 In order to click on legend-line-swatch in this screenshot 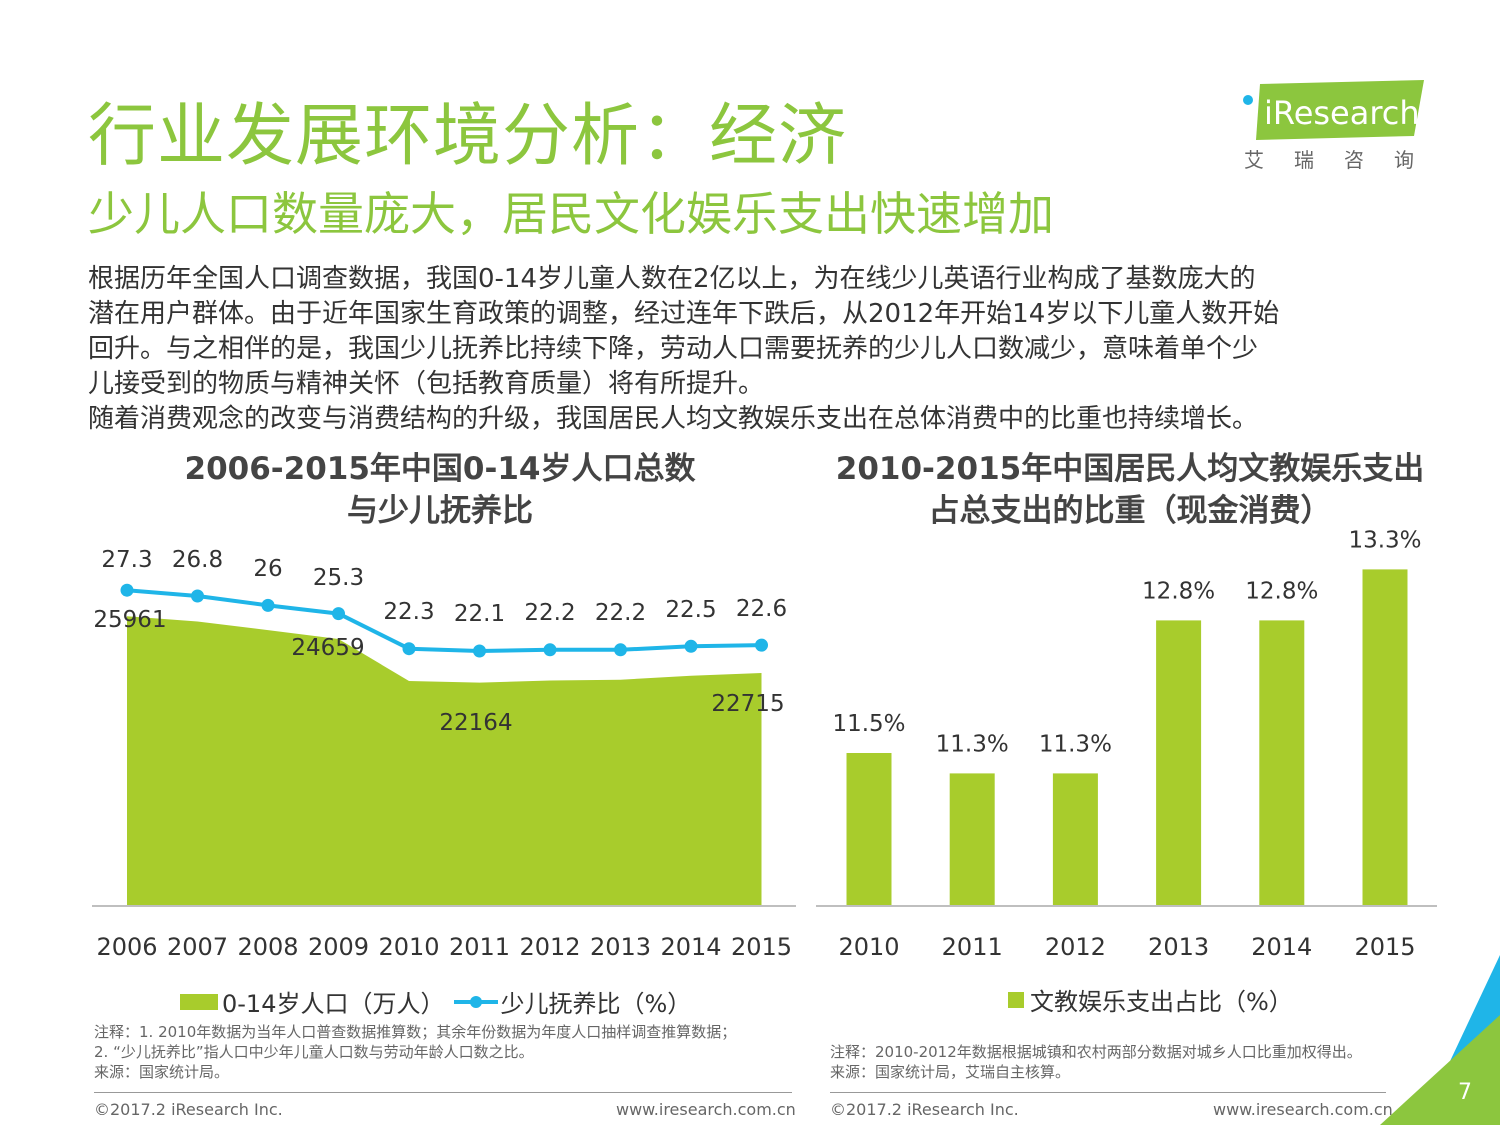, I will do `click(476, 1001)`.